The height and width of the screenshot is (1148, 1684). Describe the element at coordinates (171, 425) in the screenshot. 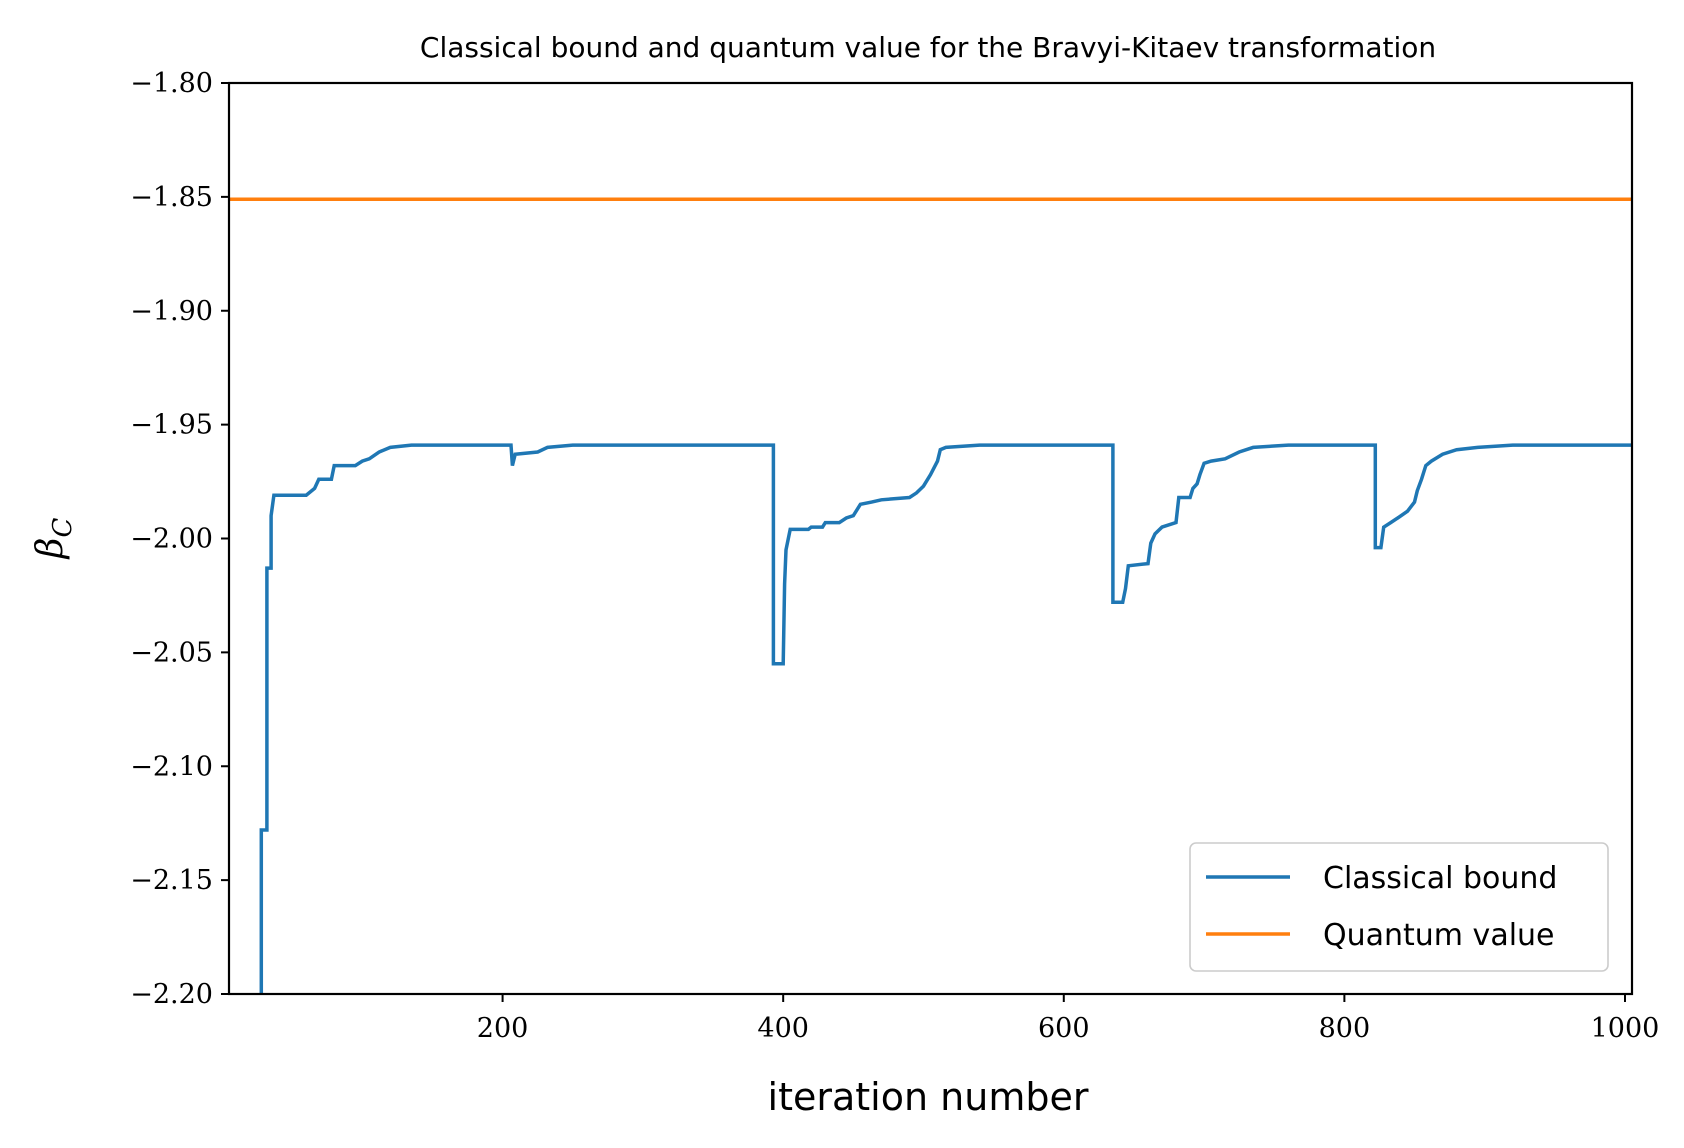

I see `y-tick-label: −1.95` at that location.